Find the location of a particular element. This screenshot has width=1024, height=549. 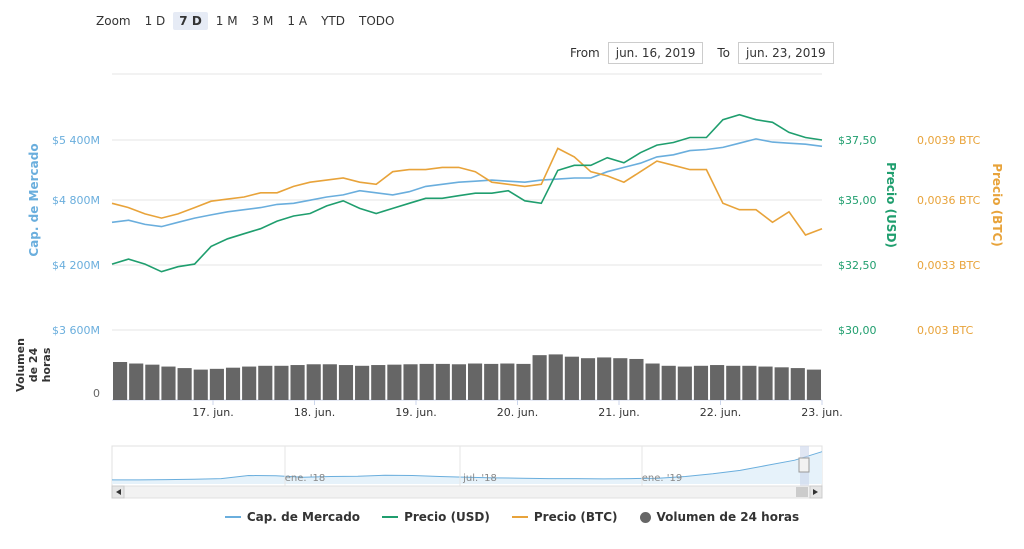

price-btc-tick: 0,003 BTC is located at coordinates (945, 330).